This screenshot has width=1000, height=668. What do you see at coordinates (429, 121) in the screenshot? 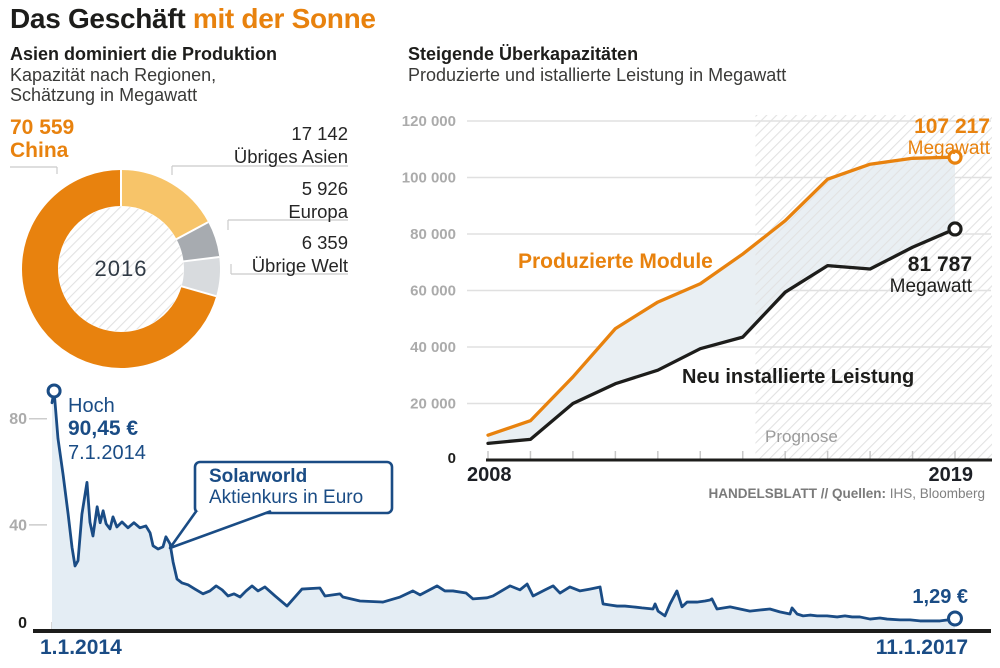
I see `y-axis-label: 120 000` at bounding box center [429, 121].